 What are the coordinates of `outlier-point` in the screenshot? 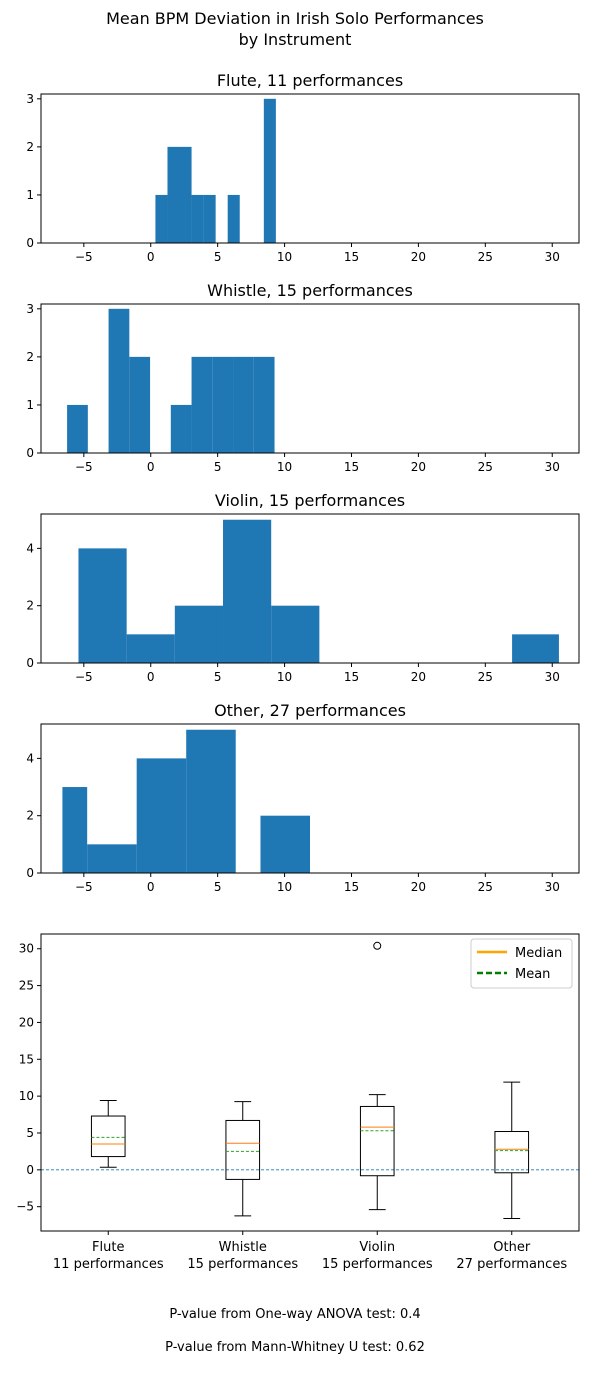 It's located at (377, 945).